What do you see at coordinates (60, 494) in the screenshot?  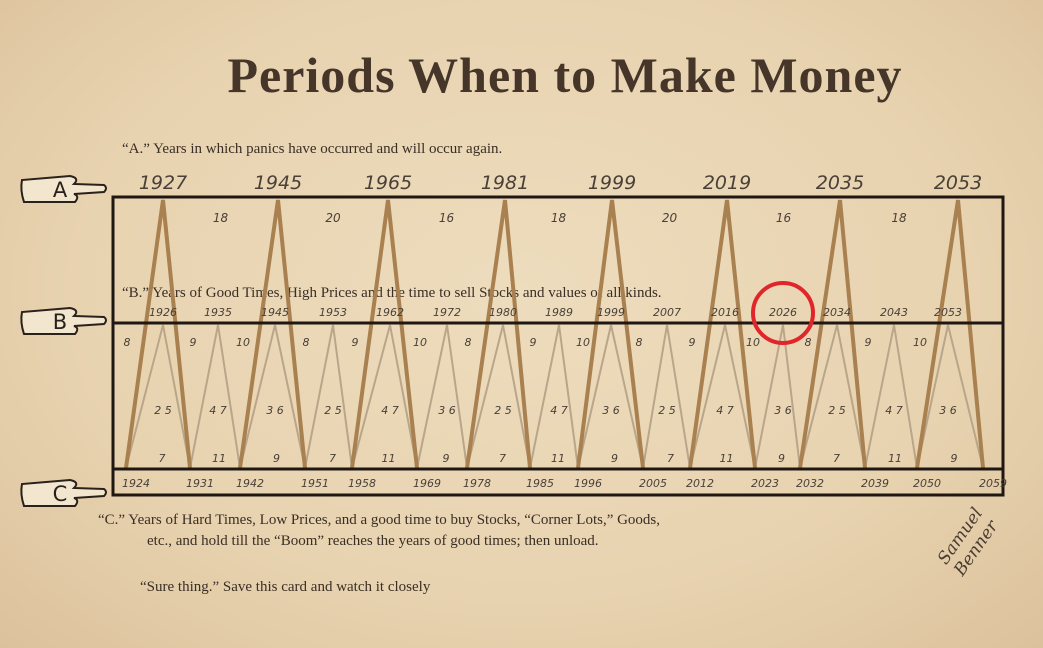 I see `row-marker-c: C` at bounding box center [60, 494].